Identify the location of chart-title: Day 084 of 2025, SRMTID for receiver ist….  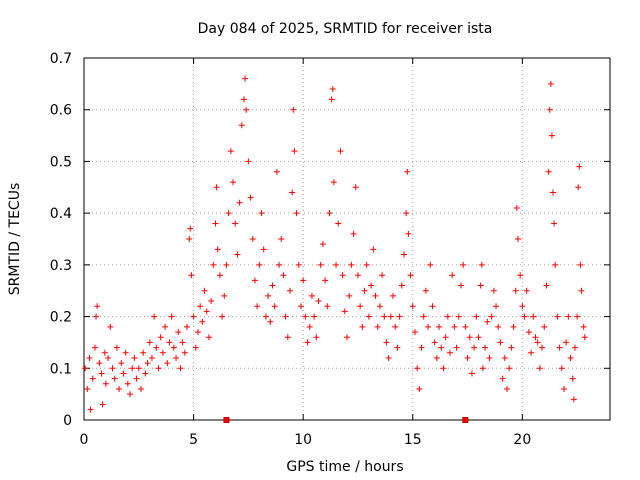
(345, 29).